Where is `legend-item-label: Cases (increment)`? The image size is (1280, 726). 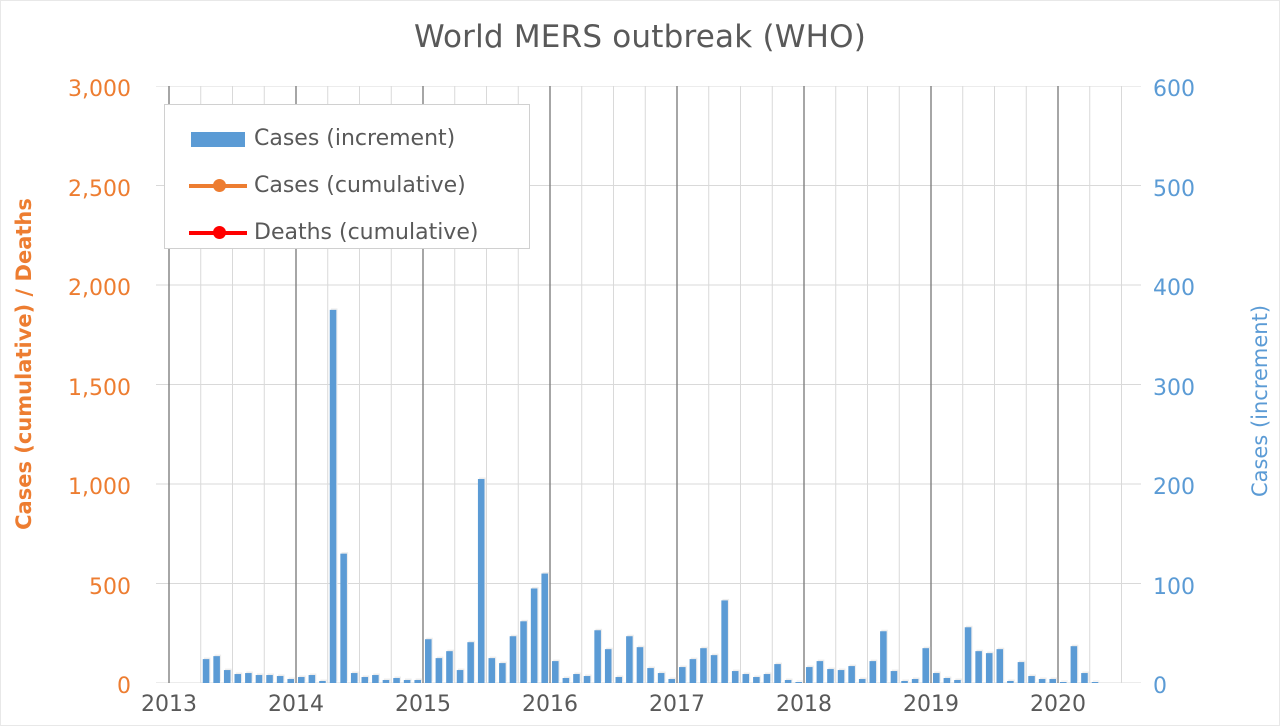
legend-item-label: Cases (increment) is located at coordinates (355, 138).